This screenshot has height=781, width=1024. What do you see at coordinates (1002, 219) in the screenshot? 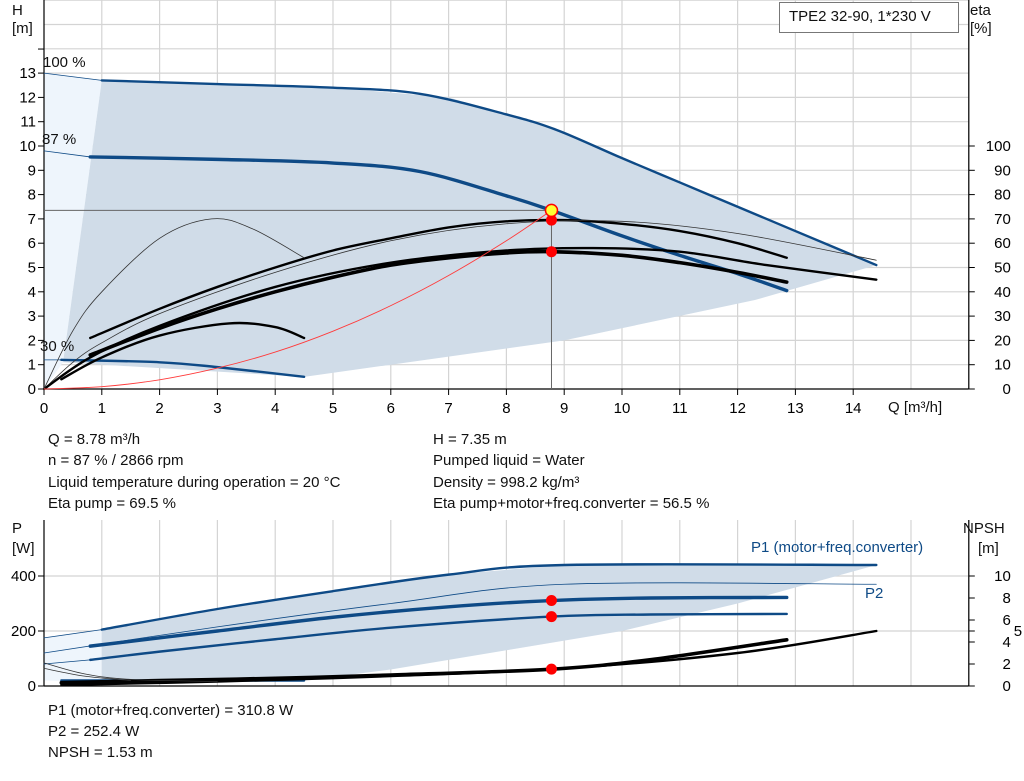
I see `y2-tick-label: 70` at bounding box center [1002, 219].